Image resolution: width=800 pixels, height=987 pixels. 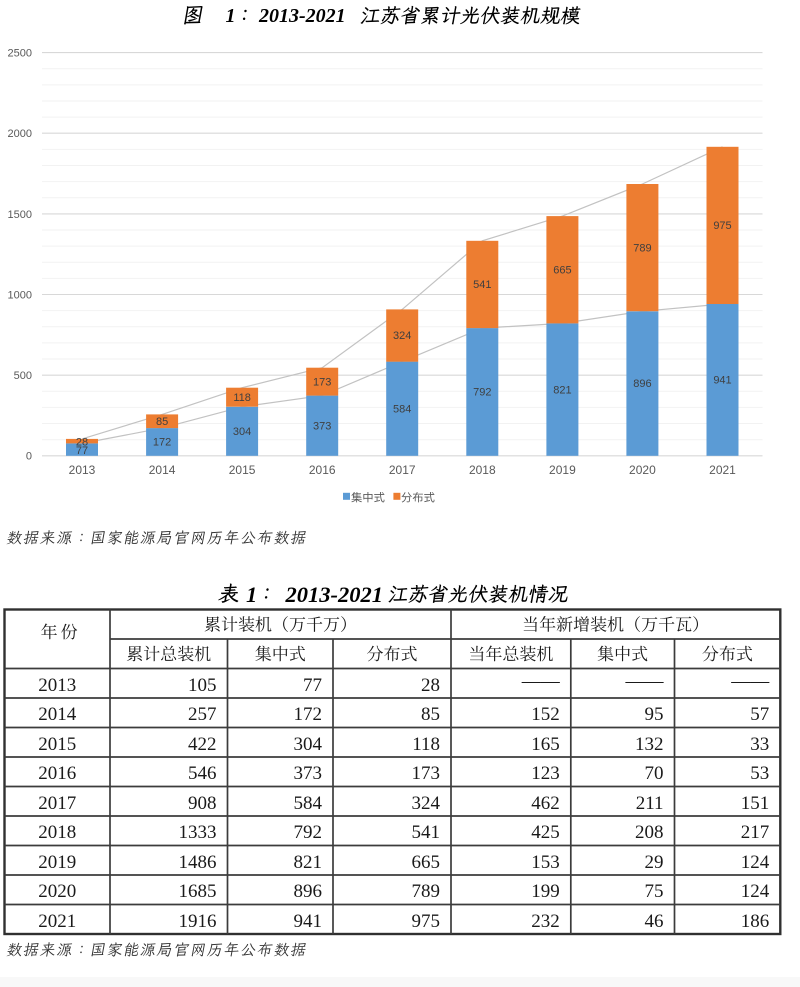 What do you see at coordinates (202, 685) in the screenshot?
I see `svg-text: 105` at bounding box center [202, 685].